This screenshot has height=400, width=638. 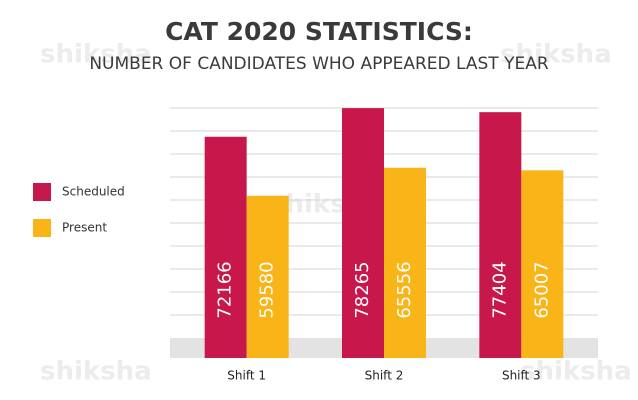 I want to click on x-tick-label: Shift 3, so click(x=521, y=376).